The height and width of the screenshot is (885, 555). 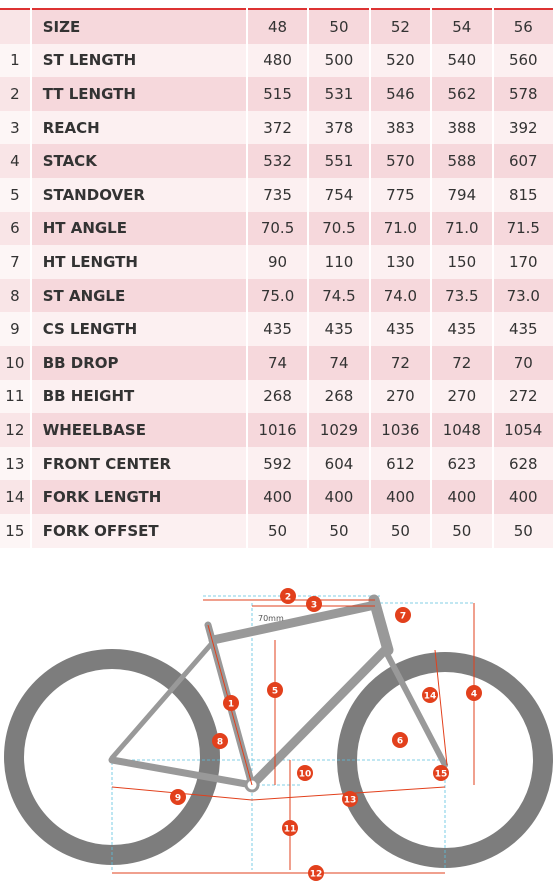 What do you see at coordinates (278, 262) in the screenshot?
I see `measure-value: 90` at bounding box center [278, 262].